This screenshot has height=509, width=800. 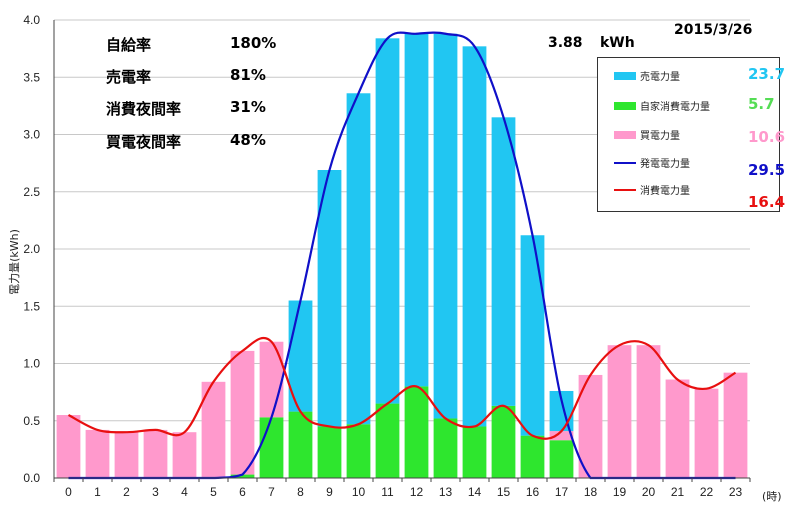 What do you see at coordinates (617, 43) in the screenshot?
I see `total-generation-unit: kWh` at bounding box center [617, 43].